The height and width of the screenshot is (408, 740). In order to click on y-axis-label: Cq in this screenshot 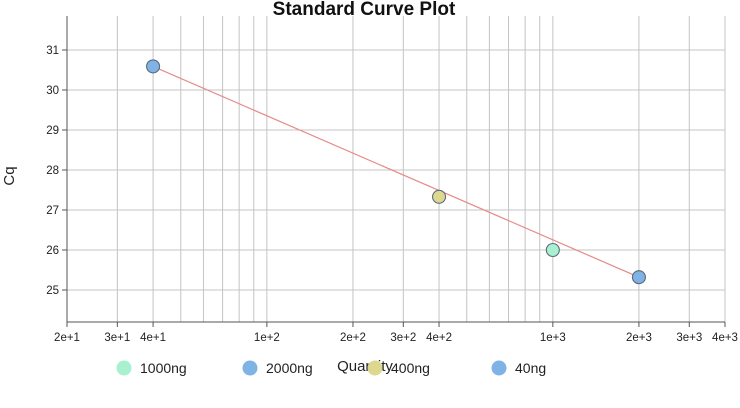, I will do `click(9, 175)`.